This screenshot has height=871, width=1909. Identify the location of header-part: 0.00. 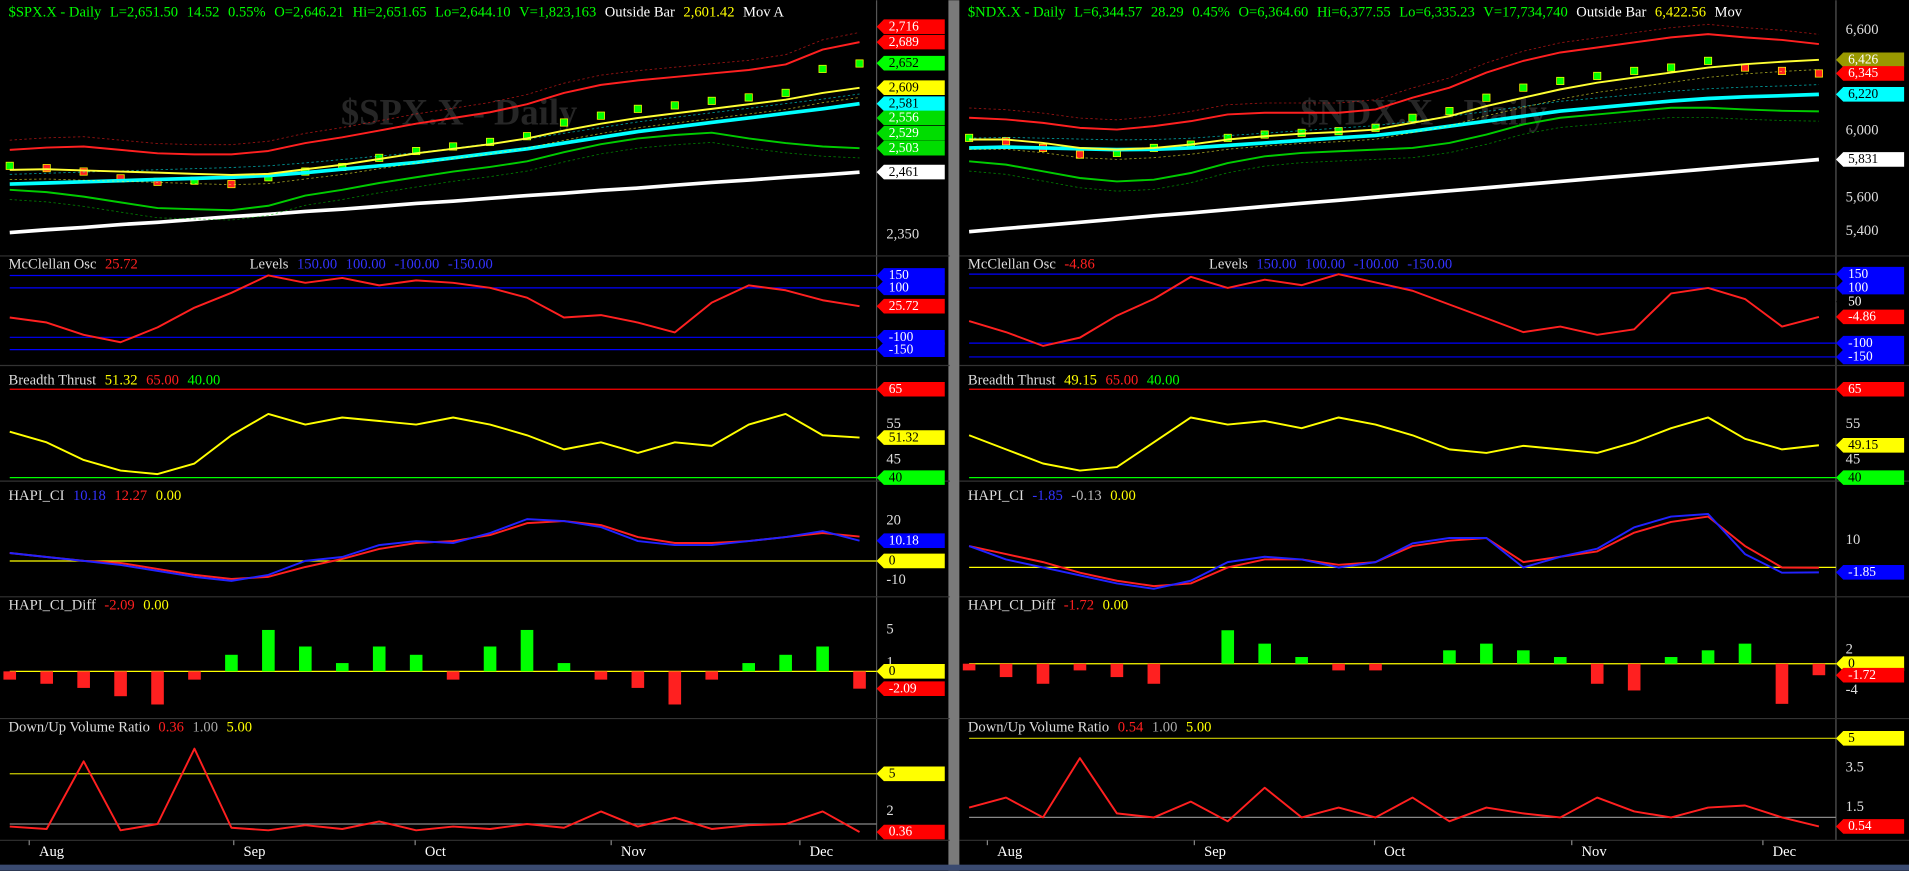
(1116, 606).